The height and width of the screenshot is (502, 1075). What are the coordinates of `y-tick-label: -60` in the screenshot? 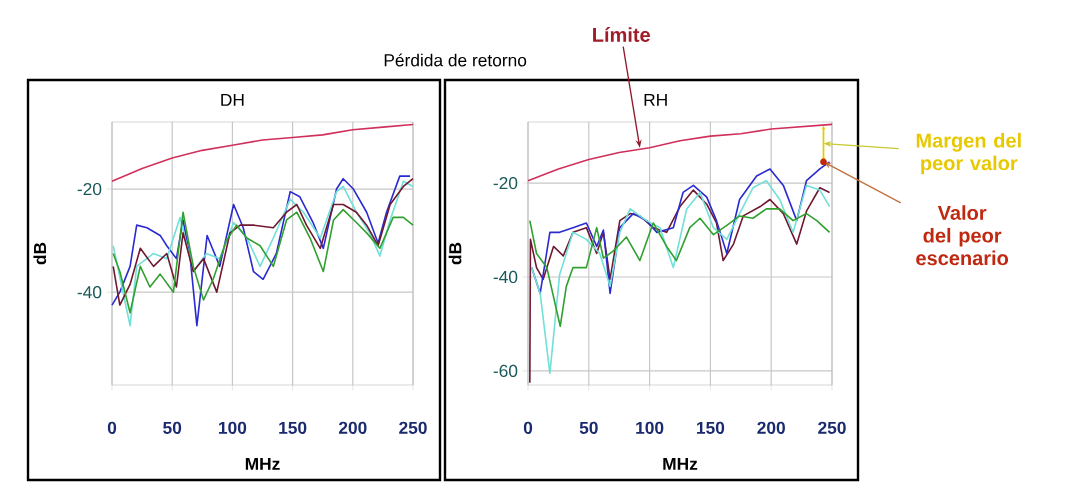 It's located at (505, 371).